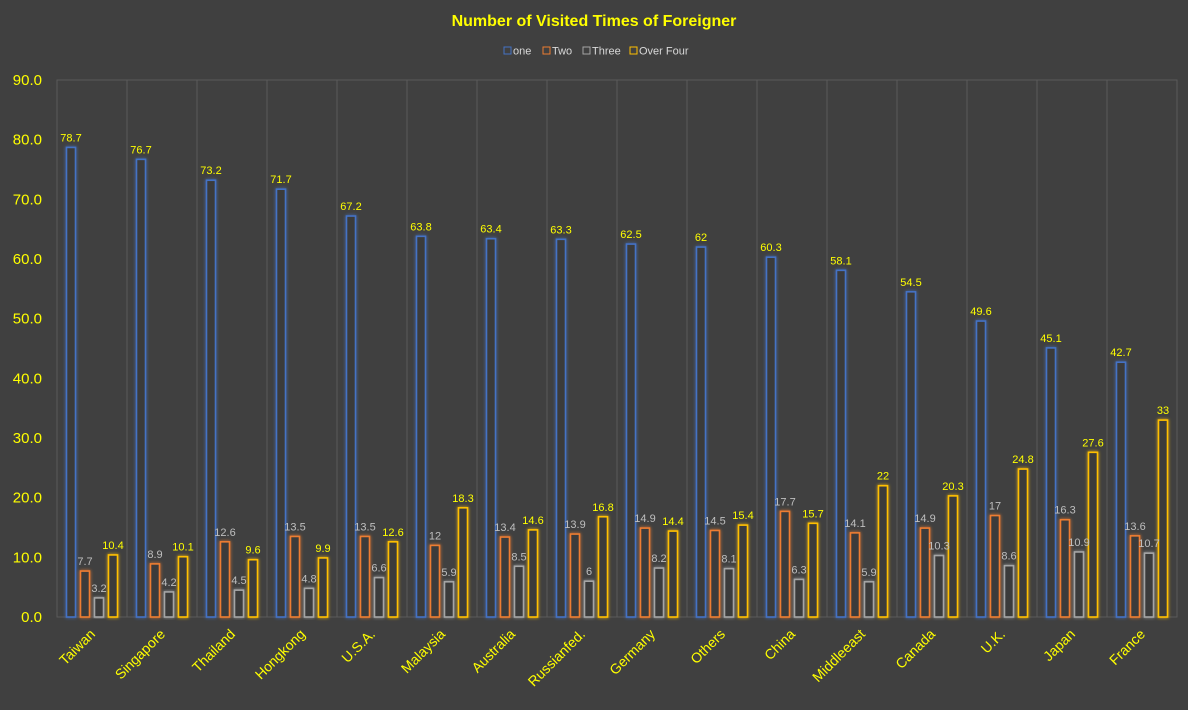 The width and height of the screenshot is (1188, 710). Describe the element at coordinates (993, 641) in the screenshot. I see `x-tick-label-u-k: U.K.` at that location.